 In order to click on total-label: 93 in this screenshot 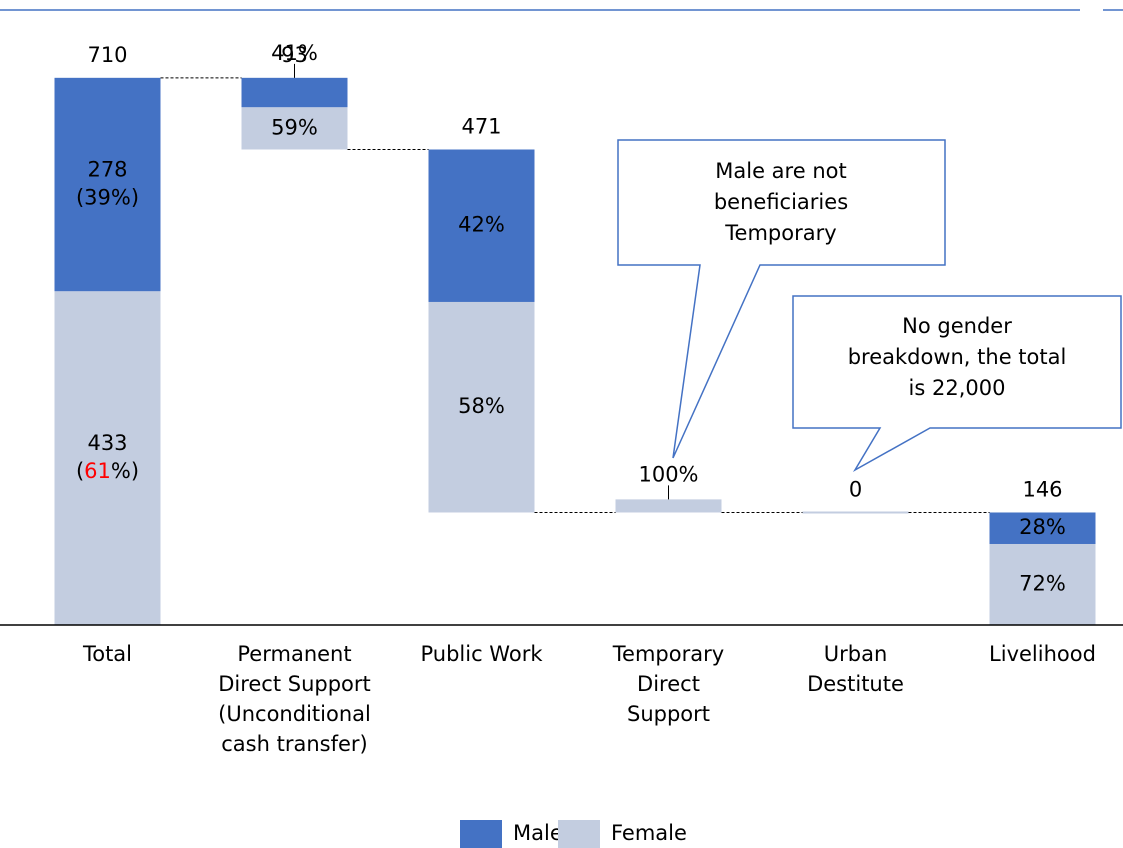, I will do `click(294, 55)`.